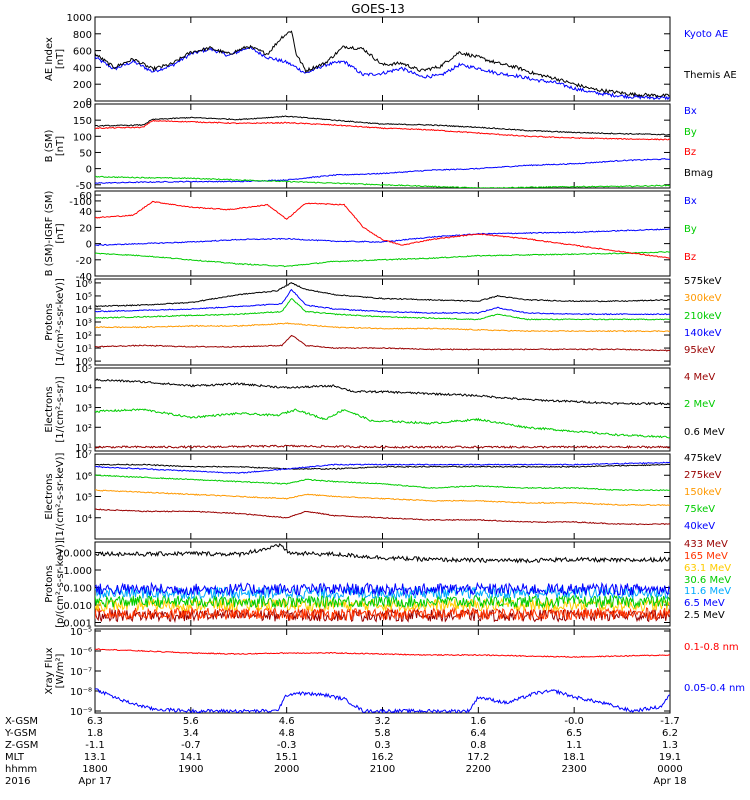 This screenshot has height=800, width=750. I want to click on x-tick-label: Apr 17, so click(94, 781).